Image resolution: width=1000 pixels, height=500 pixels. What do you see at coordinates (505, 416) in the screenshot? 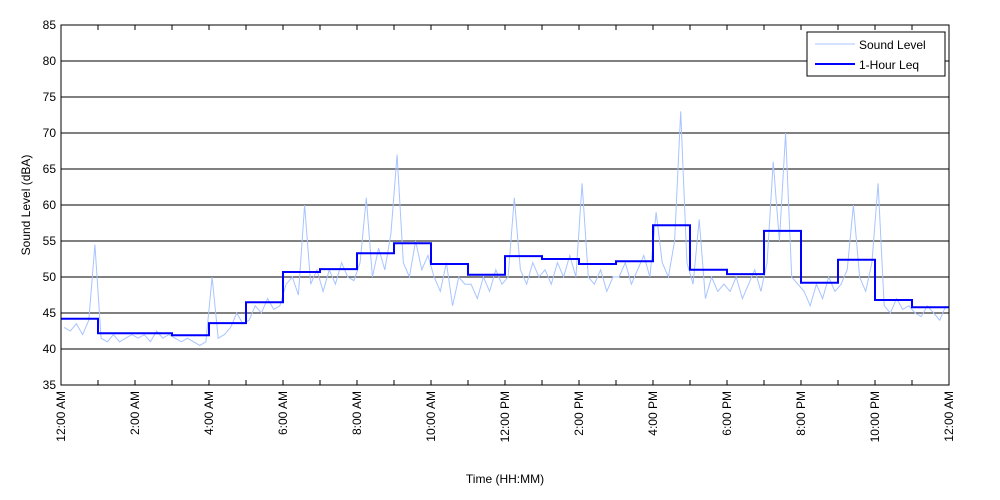
I see `x-tick-label: 12:00 PM` at bounding box center [505, 416].